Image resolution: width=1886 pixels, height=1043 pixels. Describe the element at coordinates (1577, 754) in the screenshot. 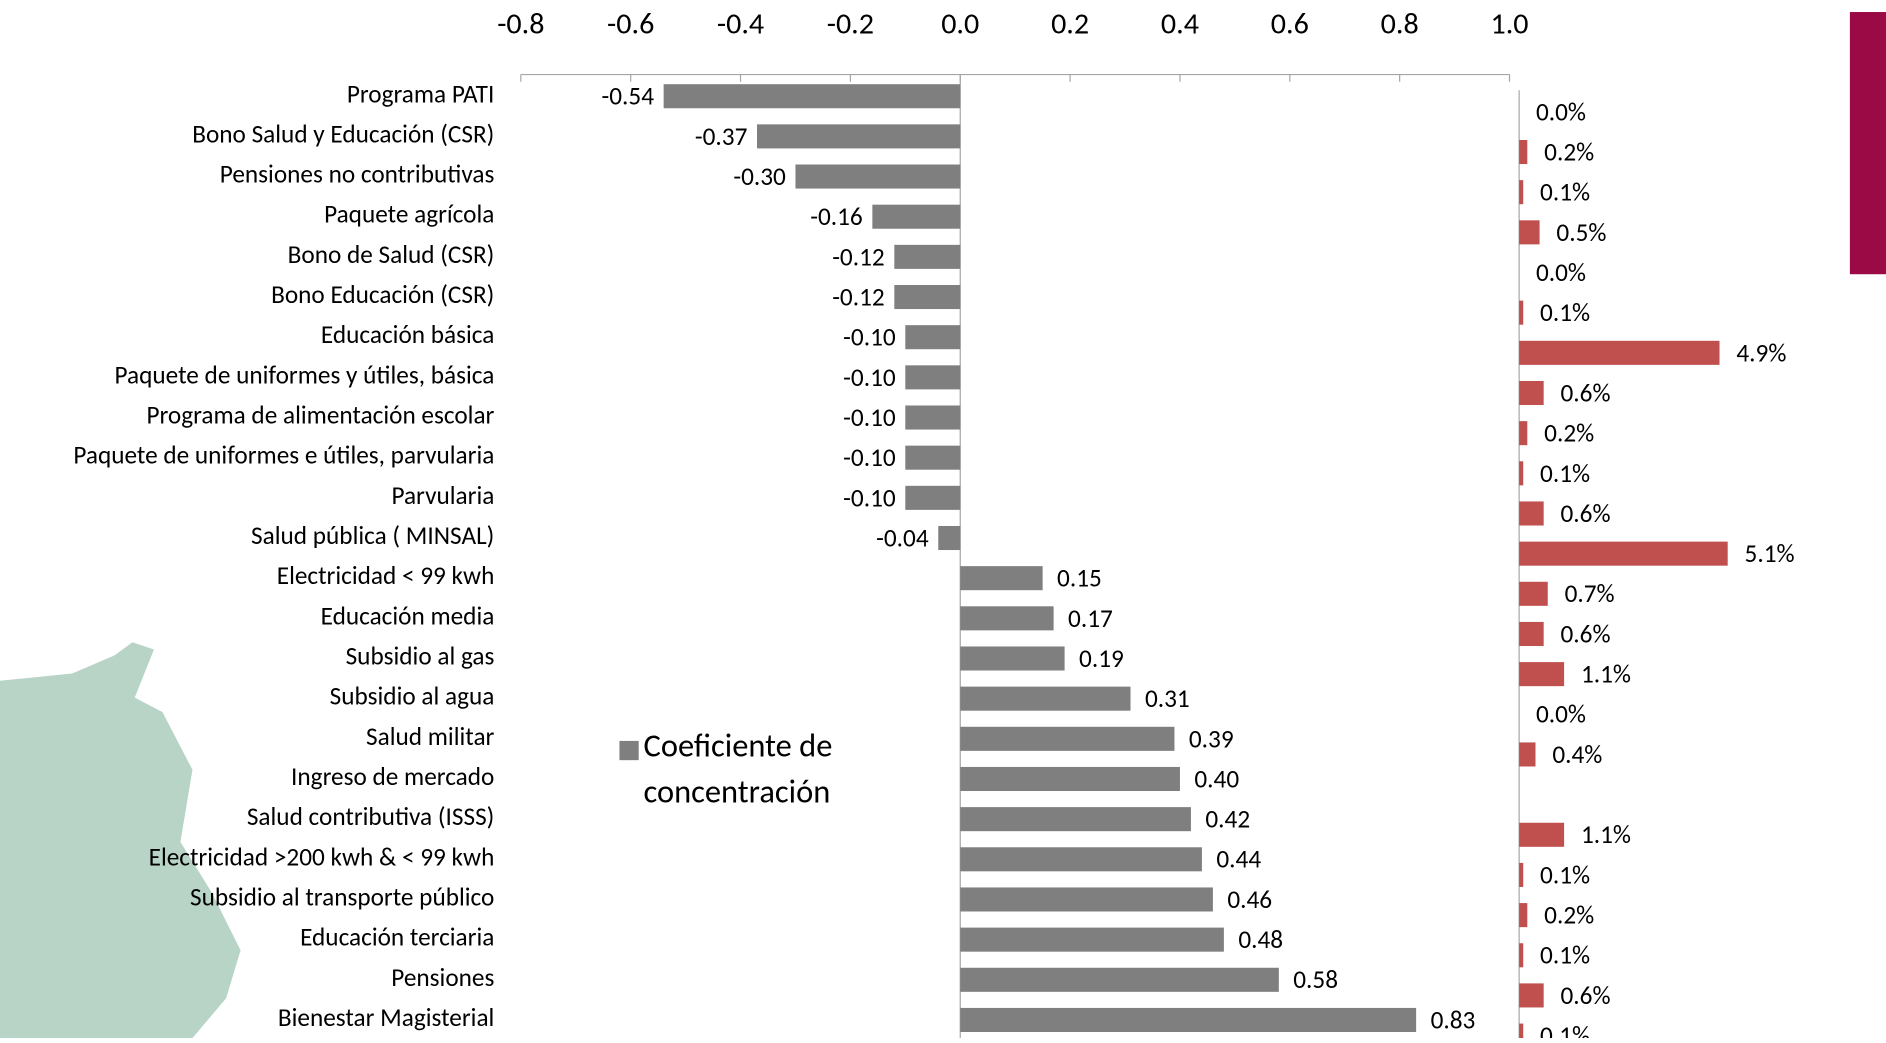

I see `value-label: 0.4%` at that location.